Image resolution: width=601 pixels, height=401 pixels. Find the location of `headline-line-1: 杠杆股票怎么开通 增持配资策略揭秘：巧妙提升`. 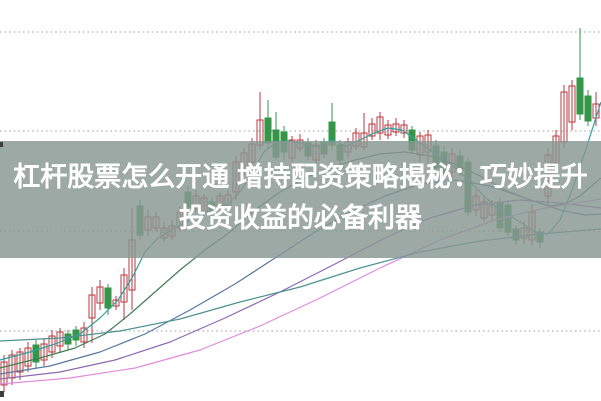

headline-line-1: 杠杆股票怎么开通 增持配资策略揭秘：巧妙提升 is located at coordinates (300, 177).